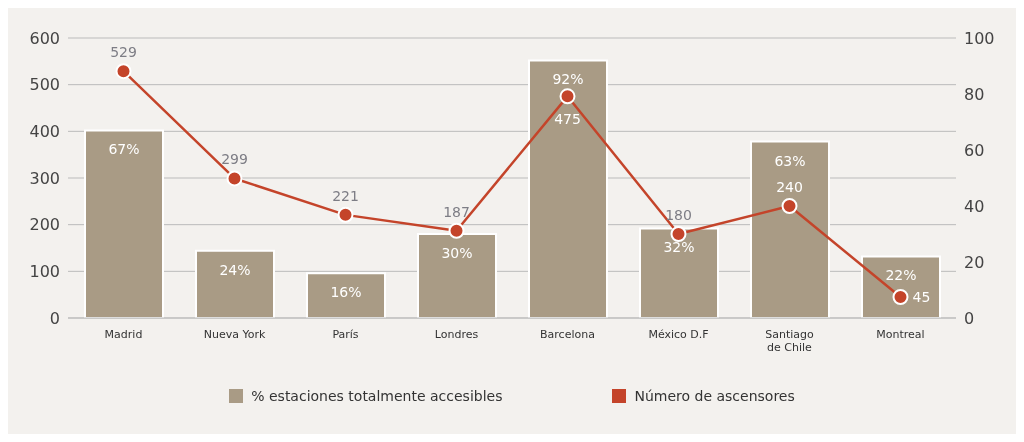  I want to click on data-label: 180, so click(678, 215).